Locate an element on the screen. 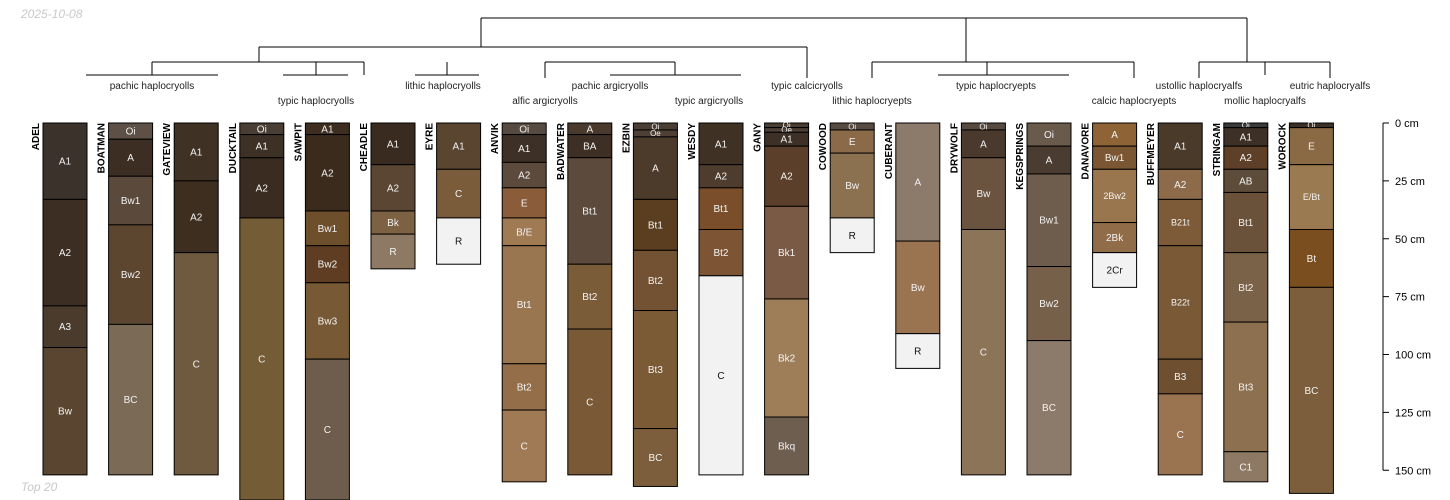  horizon-label: B21t is located at coordinates (1180, 223).